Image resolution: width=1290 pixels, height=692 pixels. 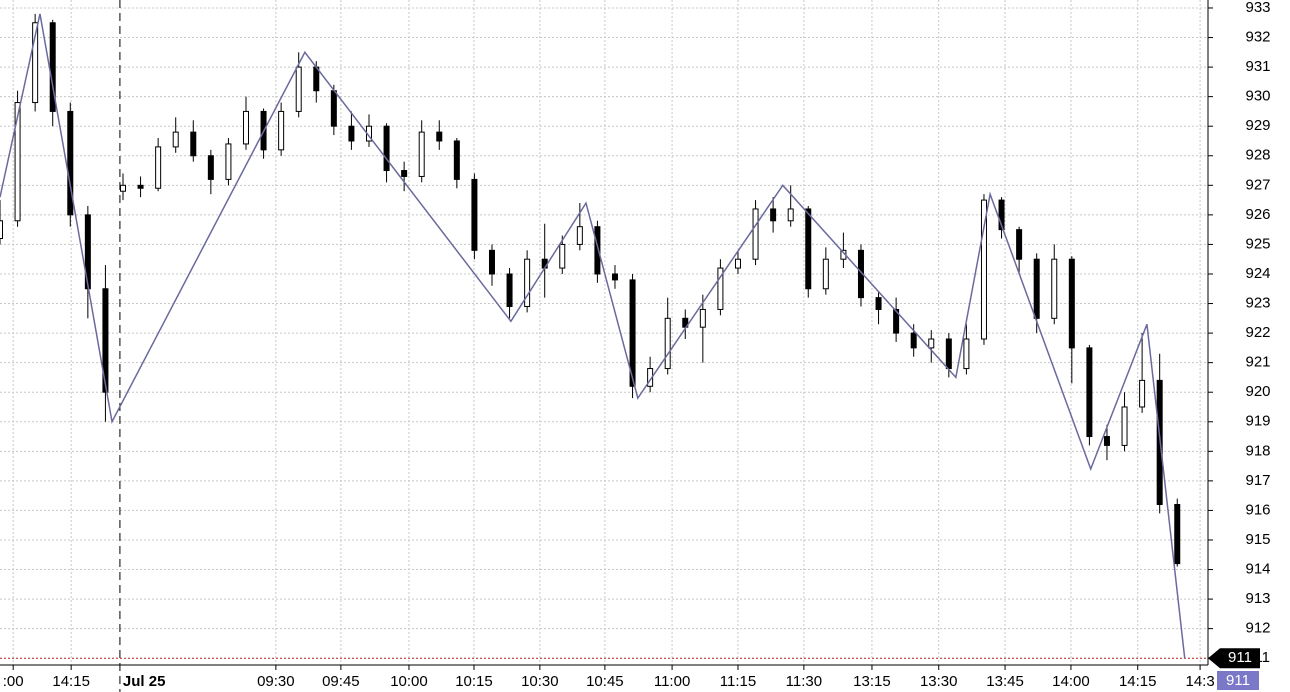 I want to click on x-tick-label: 10:45, so click(x=605, y=681).